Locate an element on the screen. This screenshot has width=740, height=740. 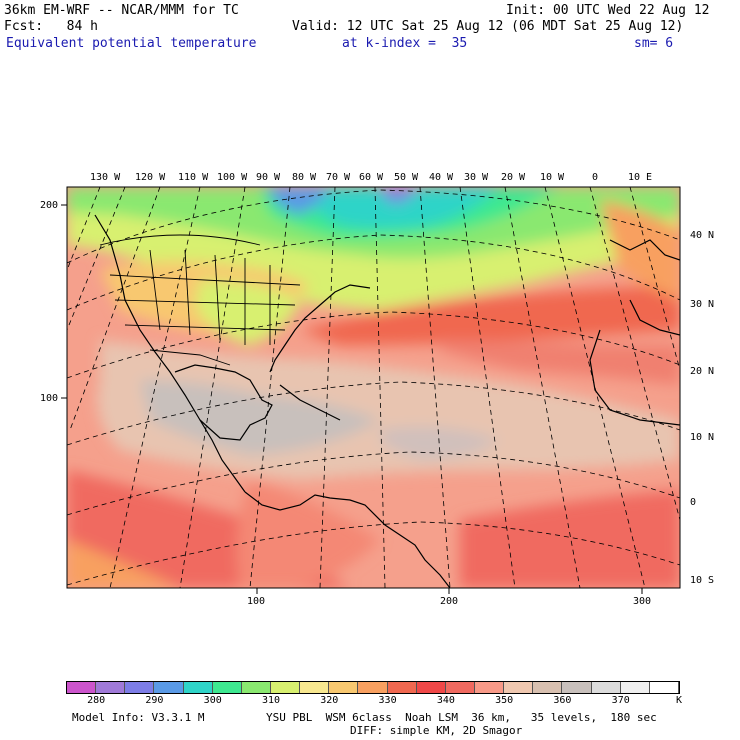
colorbar-tick-label: 320 is located at coordinates (329, 700).